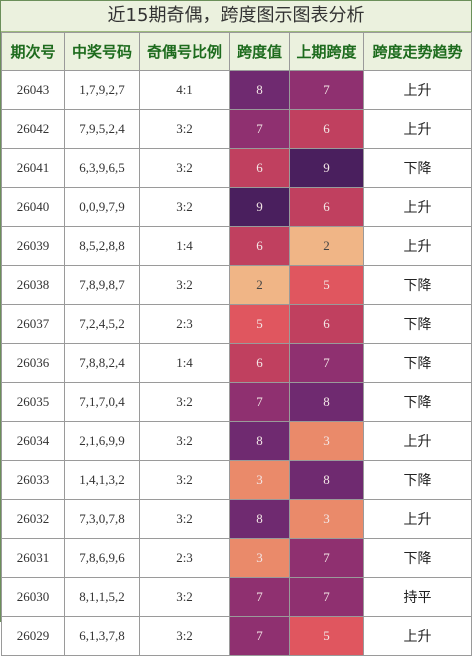  Describe the element at coordinates (33, 51) in the screenshot. I see `header-issue: 期次号` at that location.